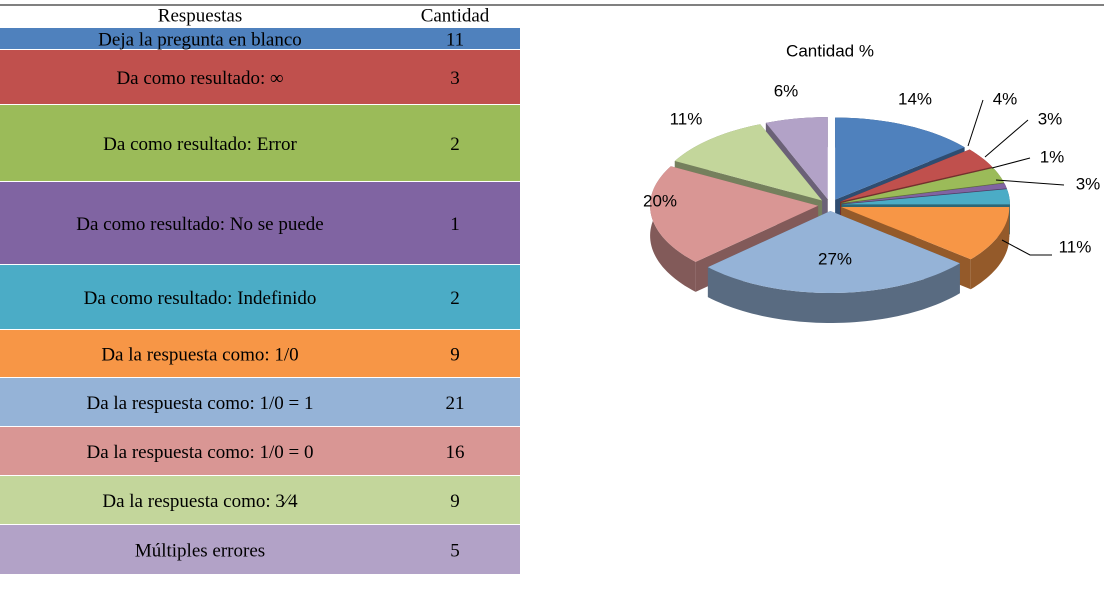 The height and width of the screenshot is (607, 1104). I want to click on header-respuestas: Respuestas, so click(200, 15).